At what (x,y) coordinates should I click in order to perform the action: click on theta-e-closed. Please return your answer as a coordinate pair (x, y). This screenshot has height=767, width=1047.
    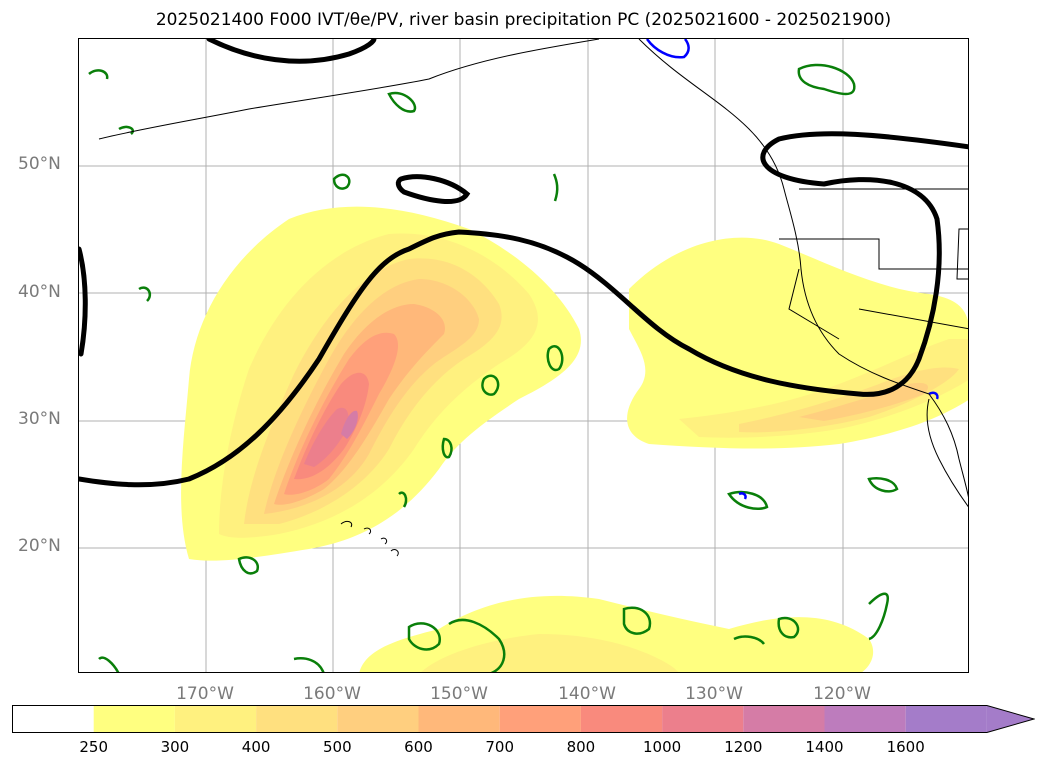
    Looking at the image, I should click on (433, 189).